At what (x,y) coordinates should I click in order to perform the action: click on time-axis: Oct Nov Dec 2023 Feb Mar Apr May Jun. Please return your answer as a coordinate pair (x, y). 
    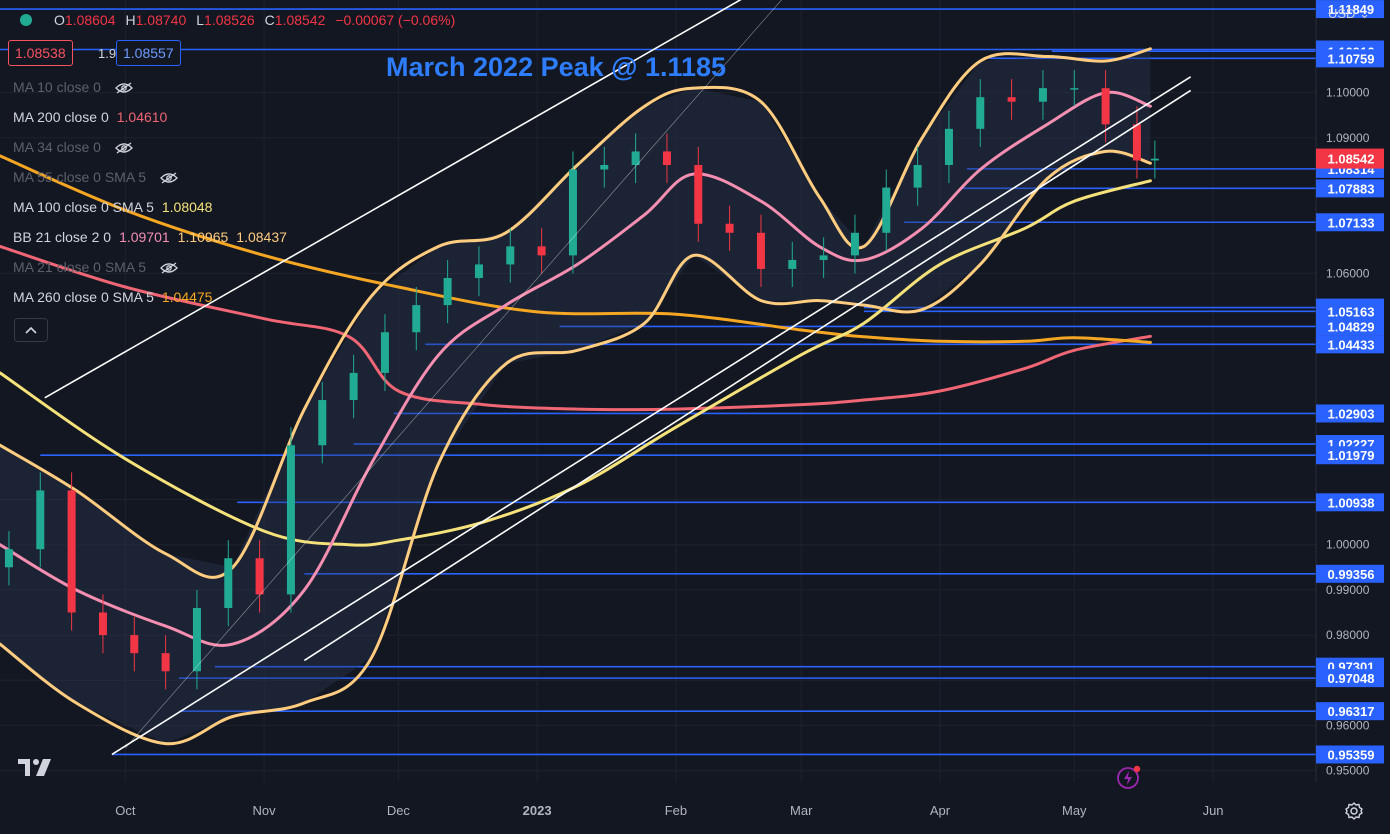
    Looking at the image, I should click on (669, 810).